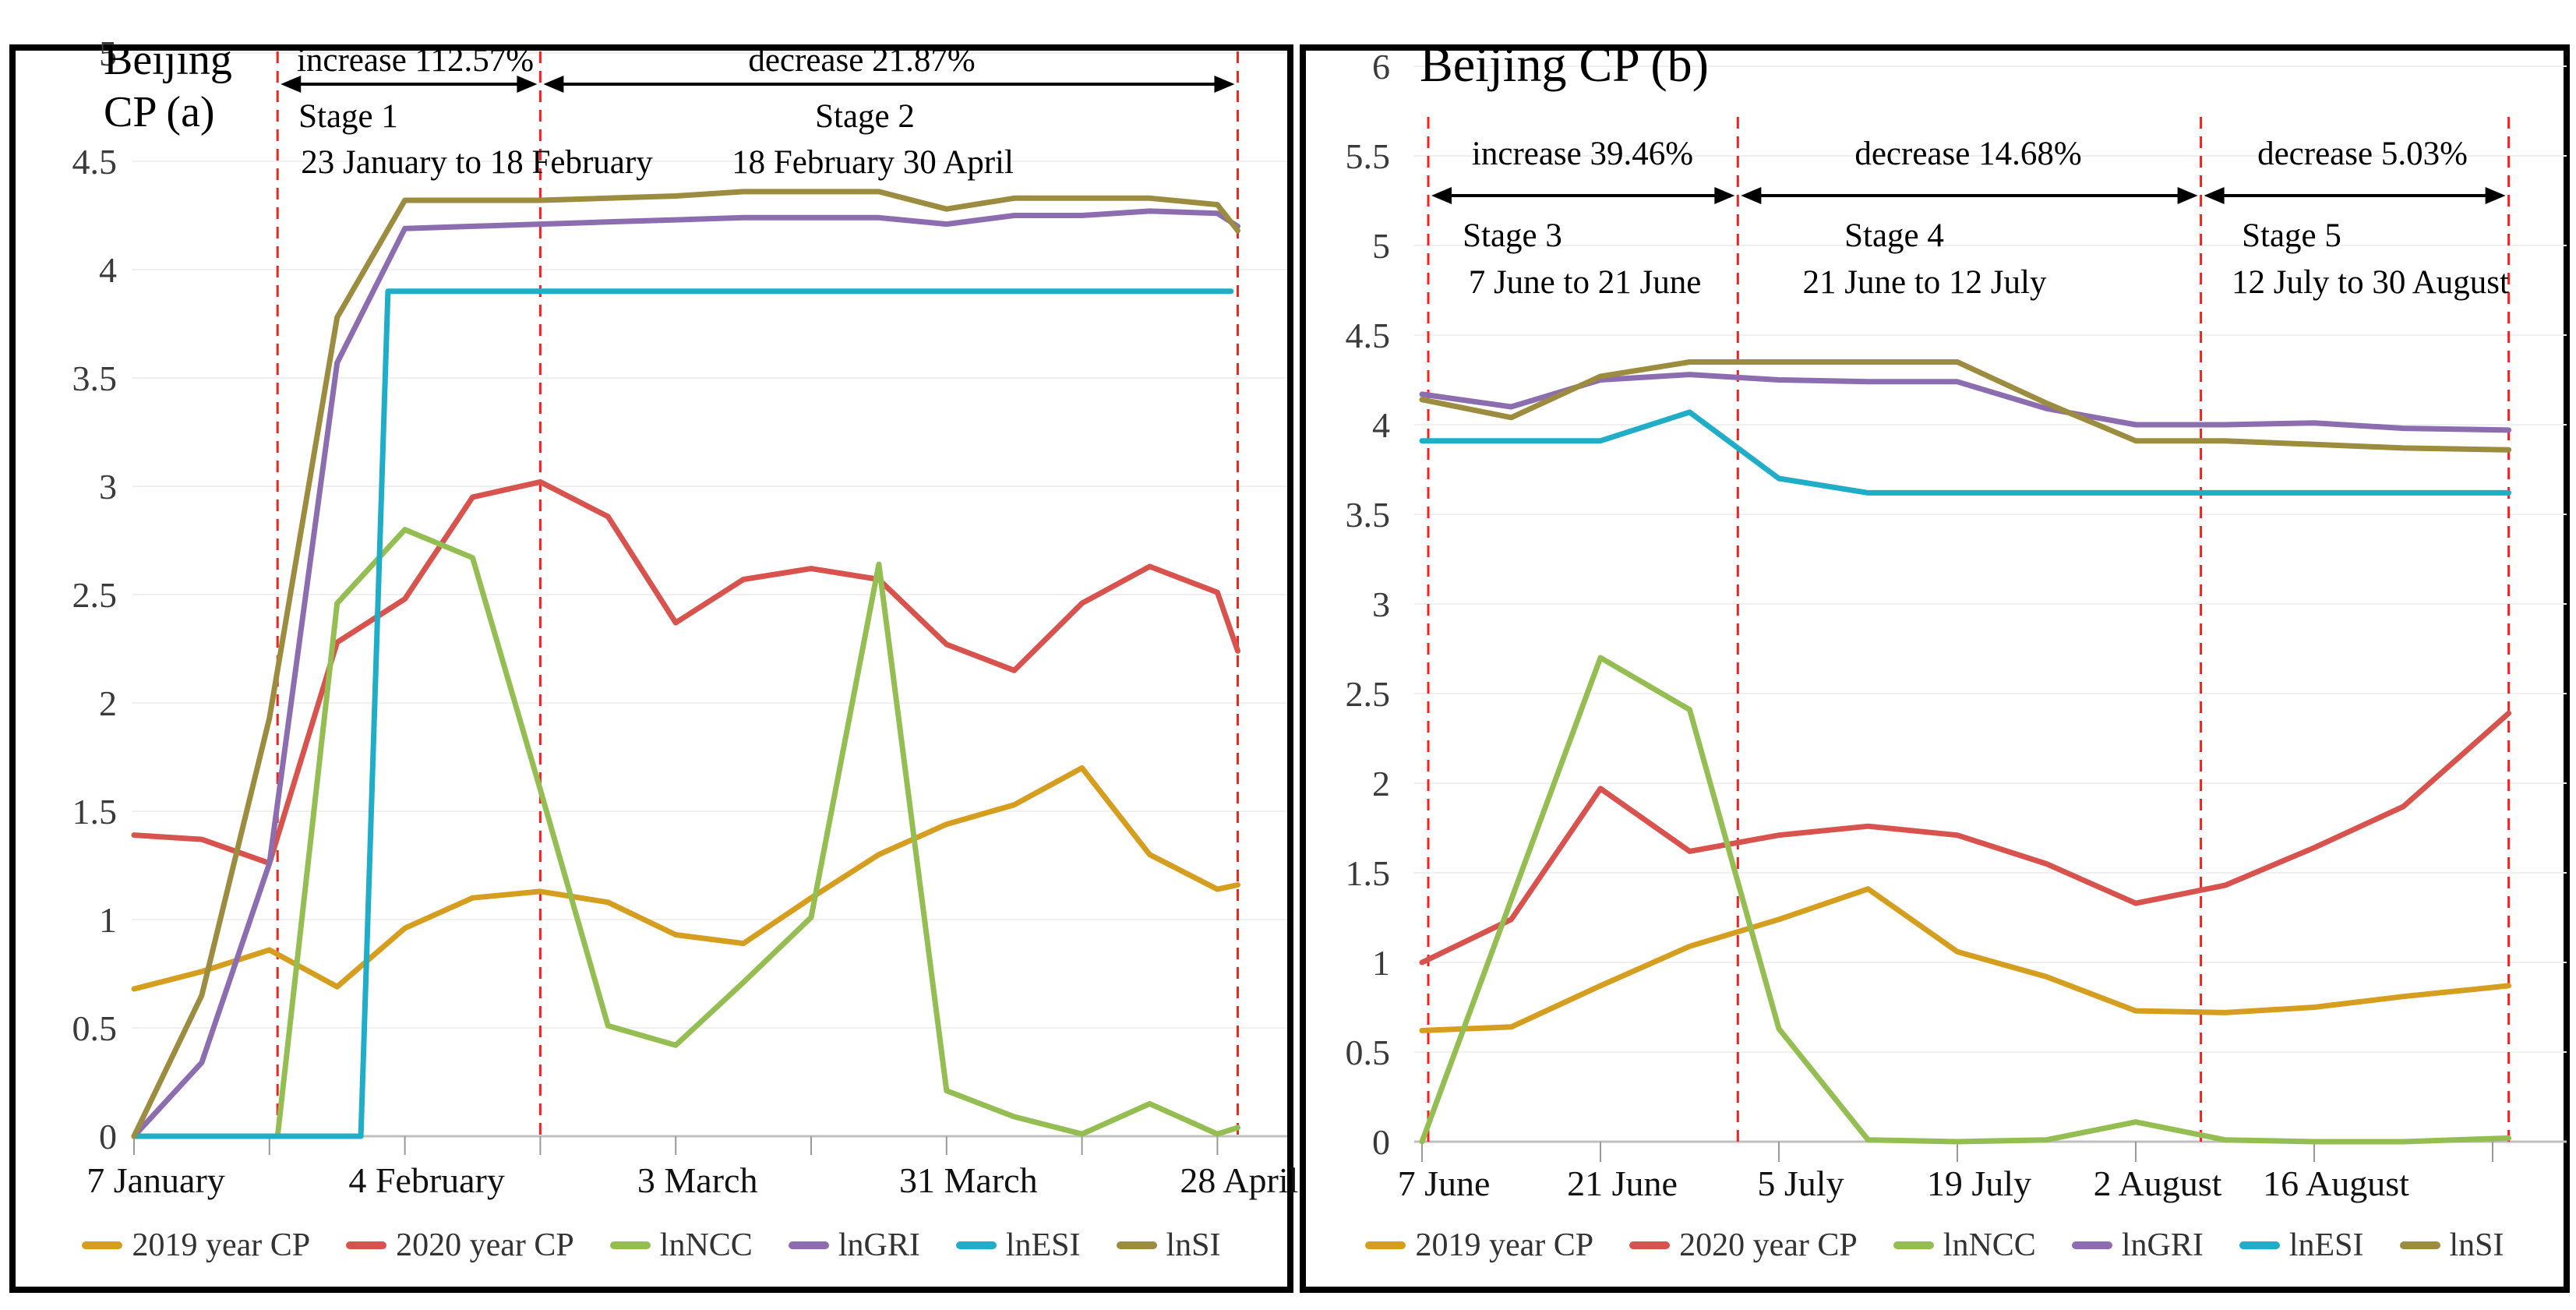 The width and height of the screenshot is (2576, 1310). I want to click on chart-a-title: Beijing CP (a), so click(168, 86).